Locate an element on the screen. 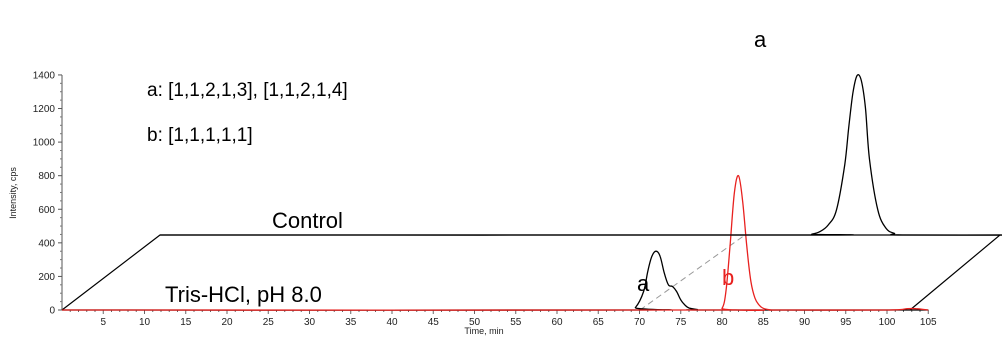 The width and height of the screenshot is (1002, 337). x-tick-label: 80 is located at coordinates (722, 322).